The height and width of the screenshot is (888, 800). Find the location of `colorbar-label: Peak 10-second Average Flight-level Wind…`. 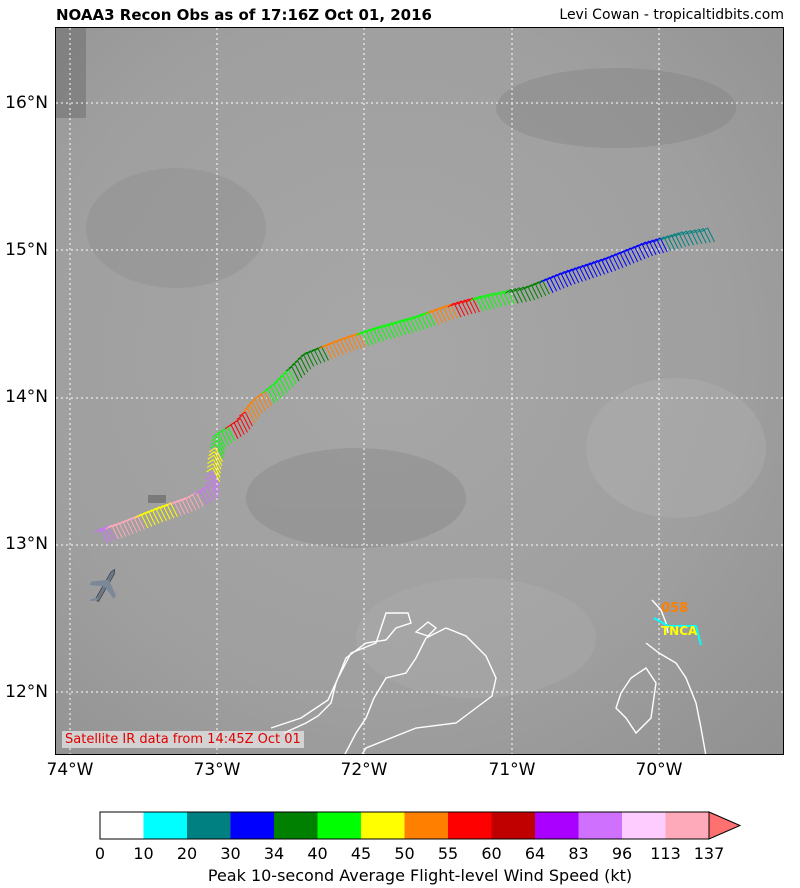

colorbar-label: Peak 10-second Average Flight-level Wind… is located at coordinates (420, 875).